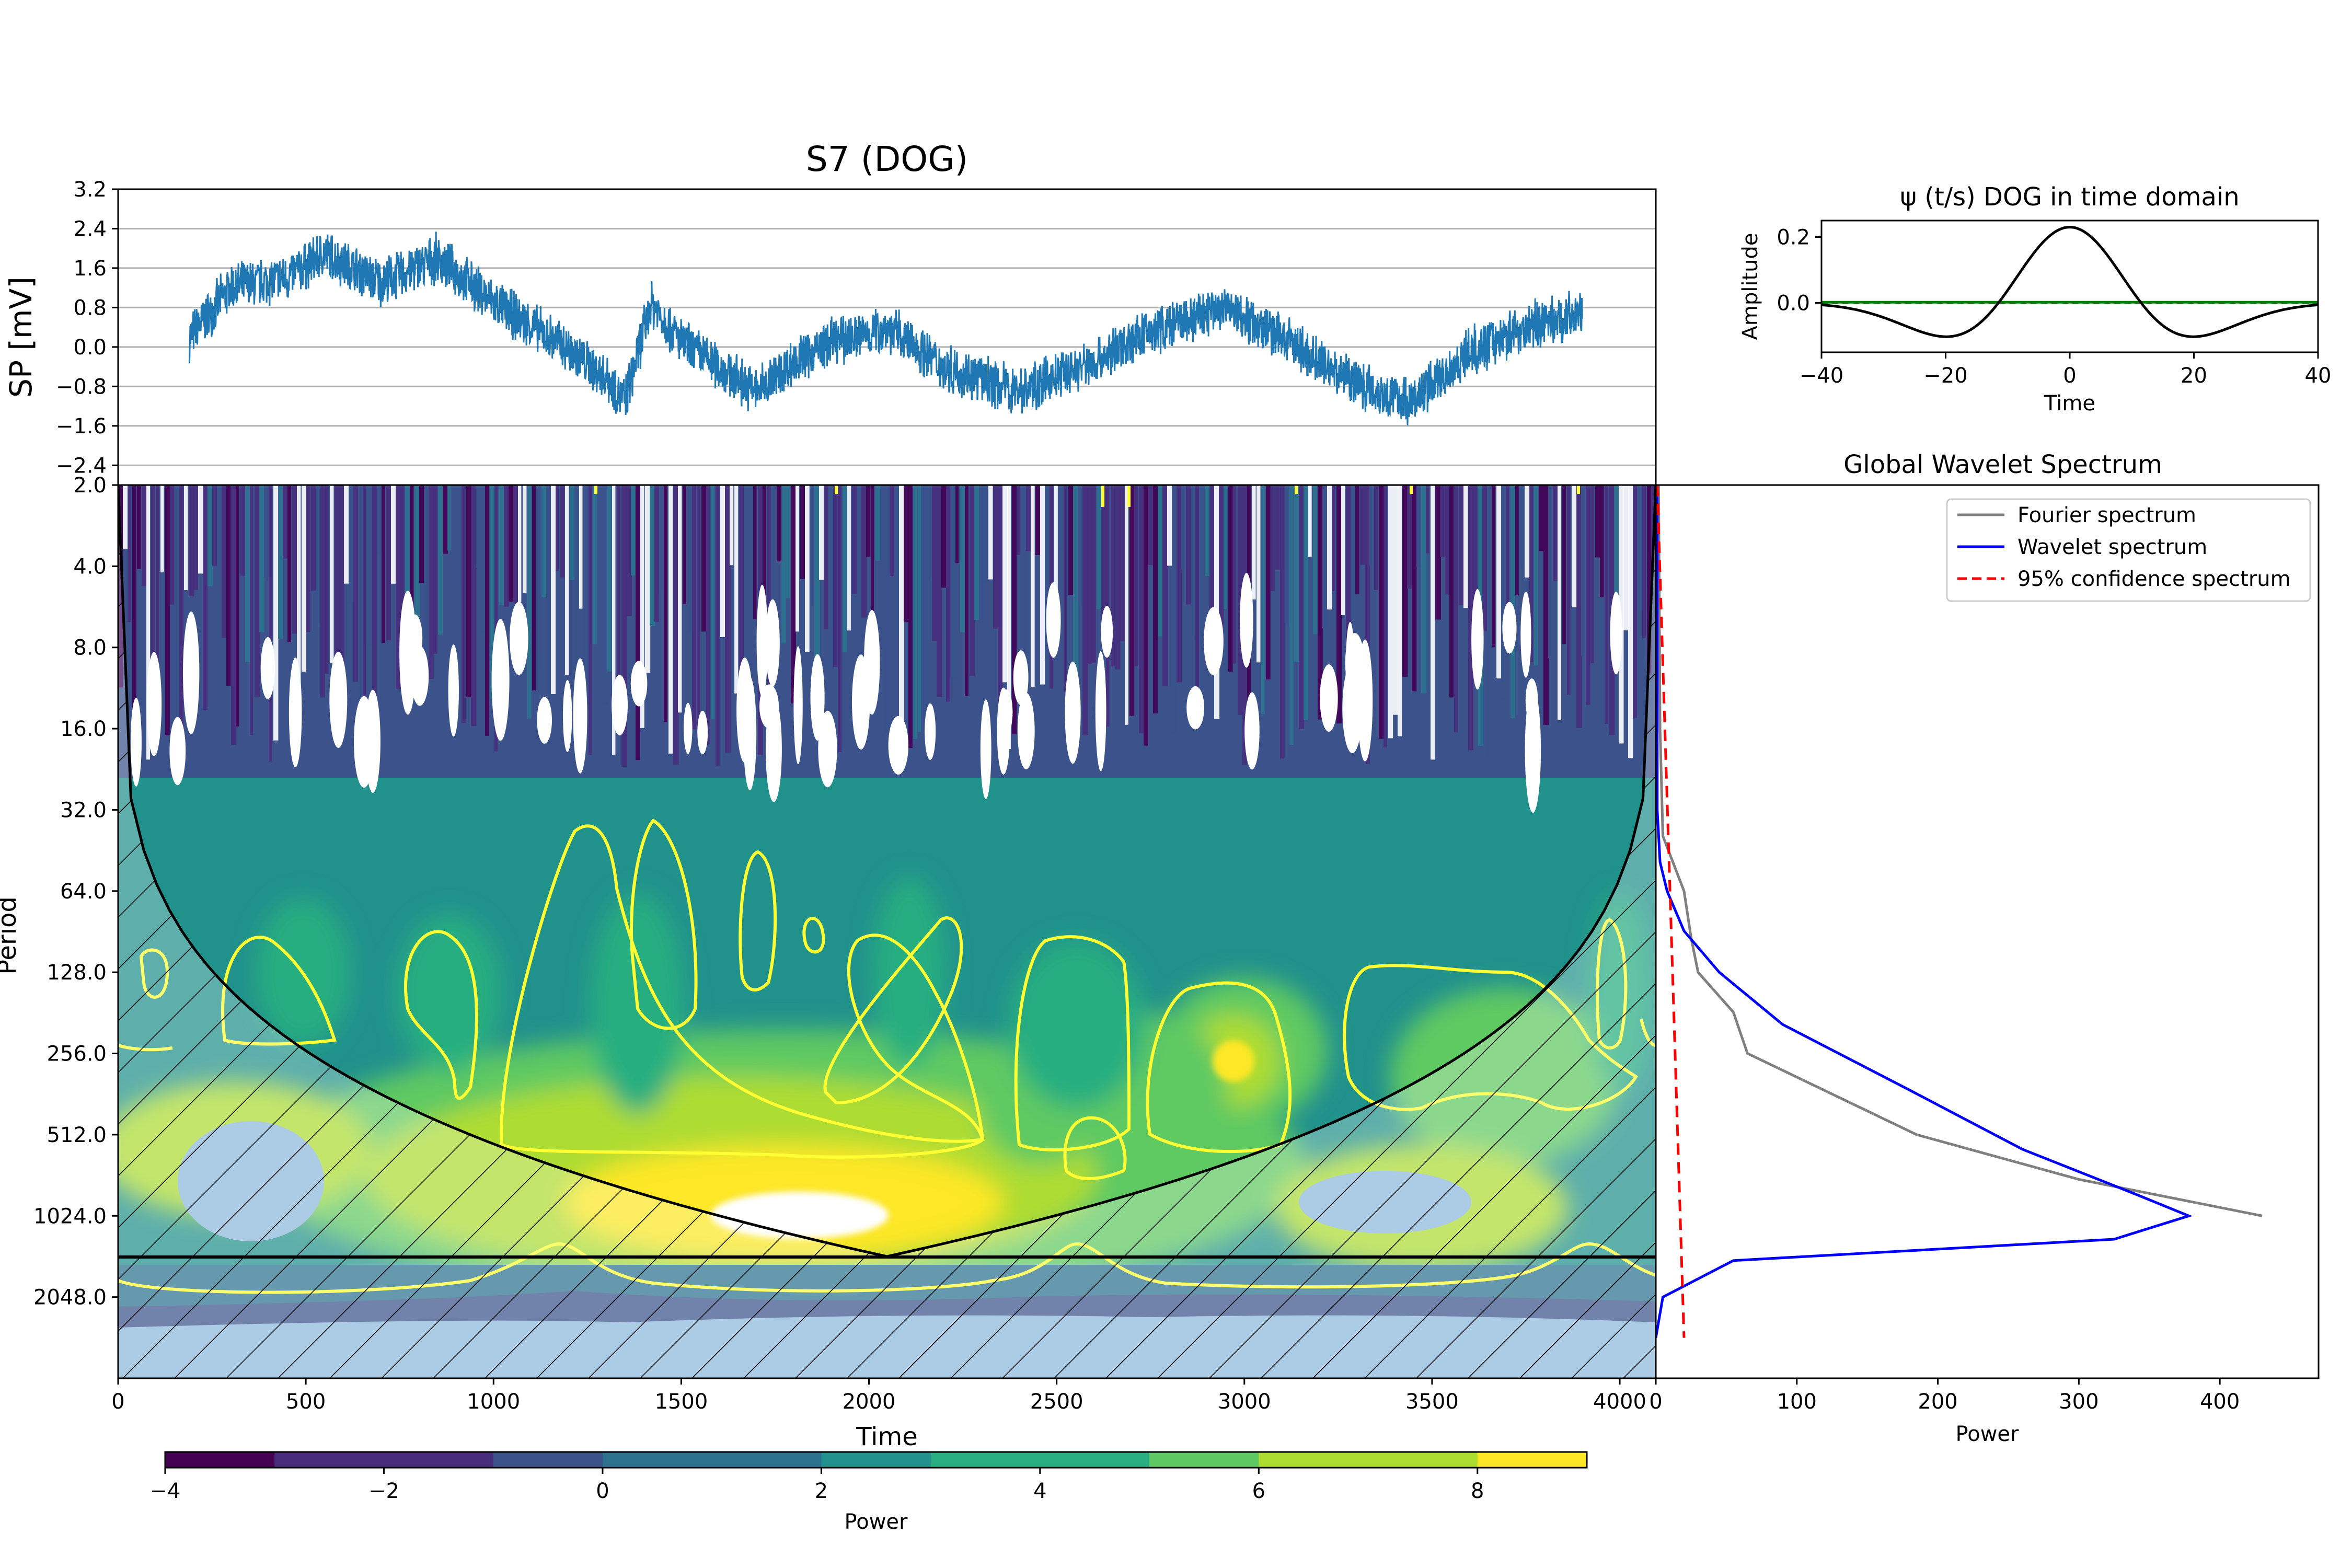 The width and height of the screenshot is (2352, 1568). Describe the element at coordinates (2002, 464) in the screenshot. I see `spectrum-title: Global Wavelet Spectrum` at that location.